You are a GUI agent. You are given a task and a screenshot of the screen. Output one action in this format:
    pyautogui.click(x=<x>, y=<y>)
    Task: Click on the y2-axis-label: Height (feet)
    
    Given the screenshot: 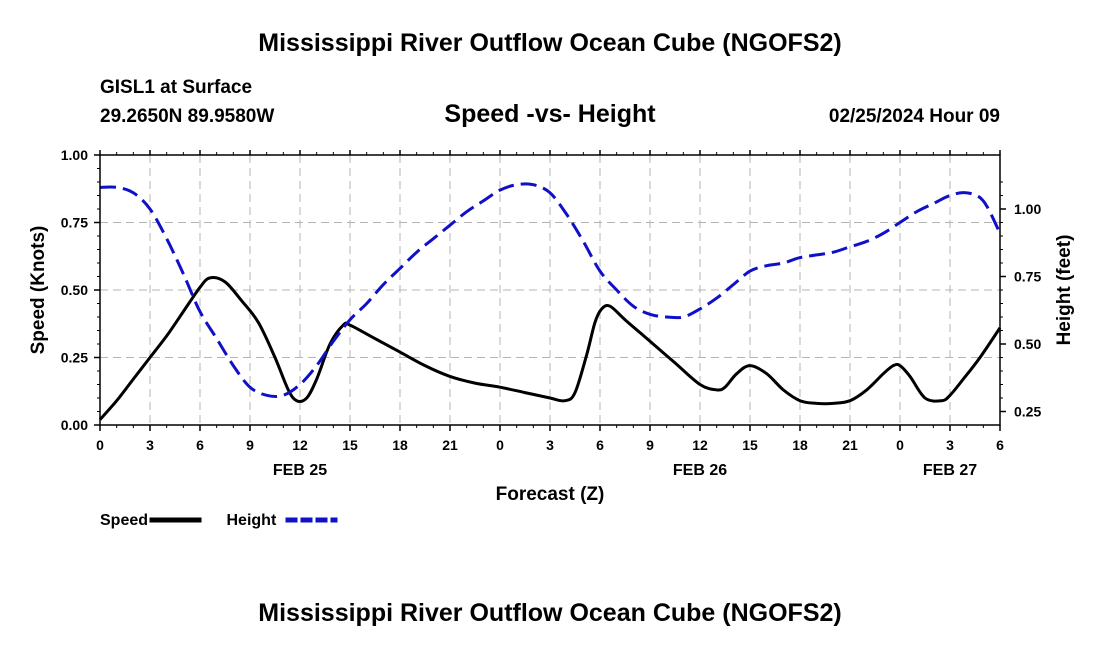 What is the action you would take?
    pyautogui.click(x=1064, y=290)
    